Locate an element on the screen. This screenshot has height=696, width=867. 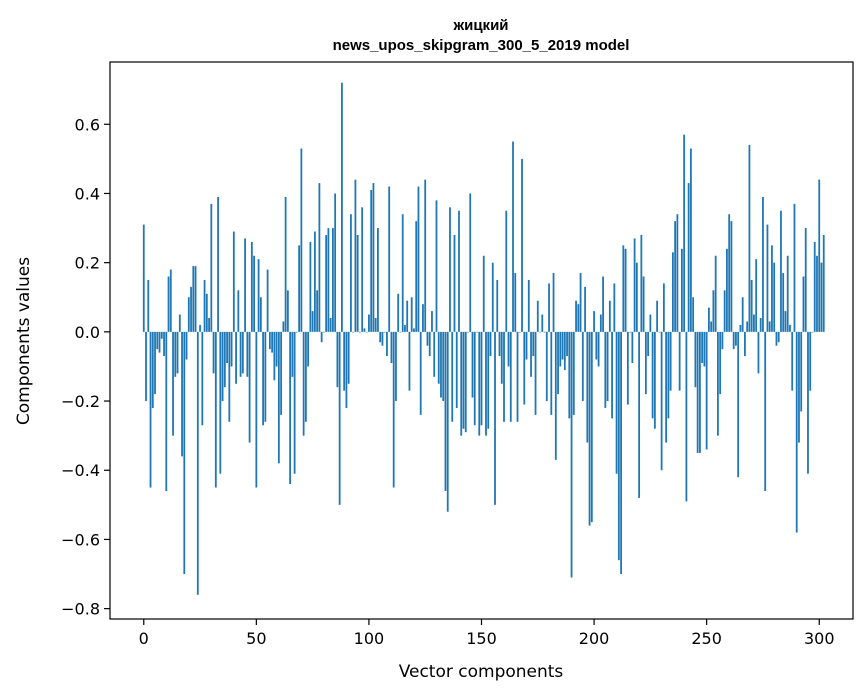
y-tick-label-5: 0.2 is located at coordinates (87, 263).